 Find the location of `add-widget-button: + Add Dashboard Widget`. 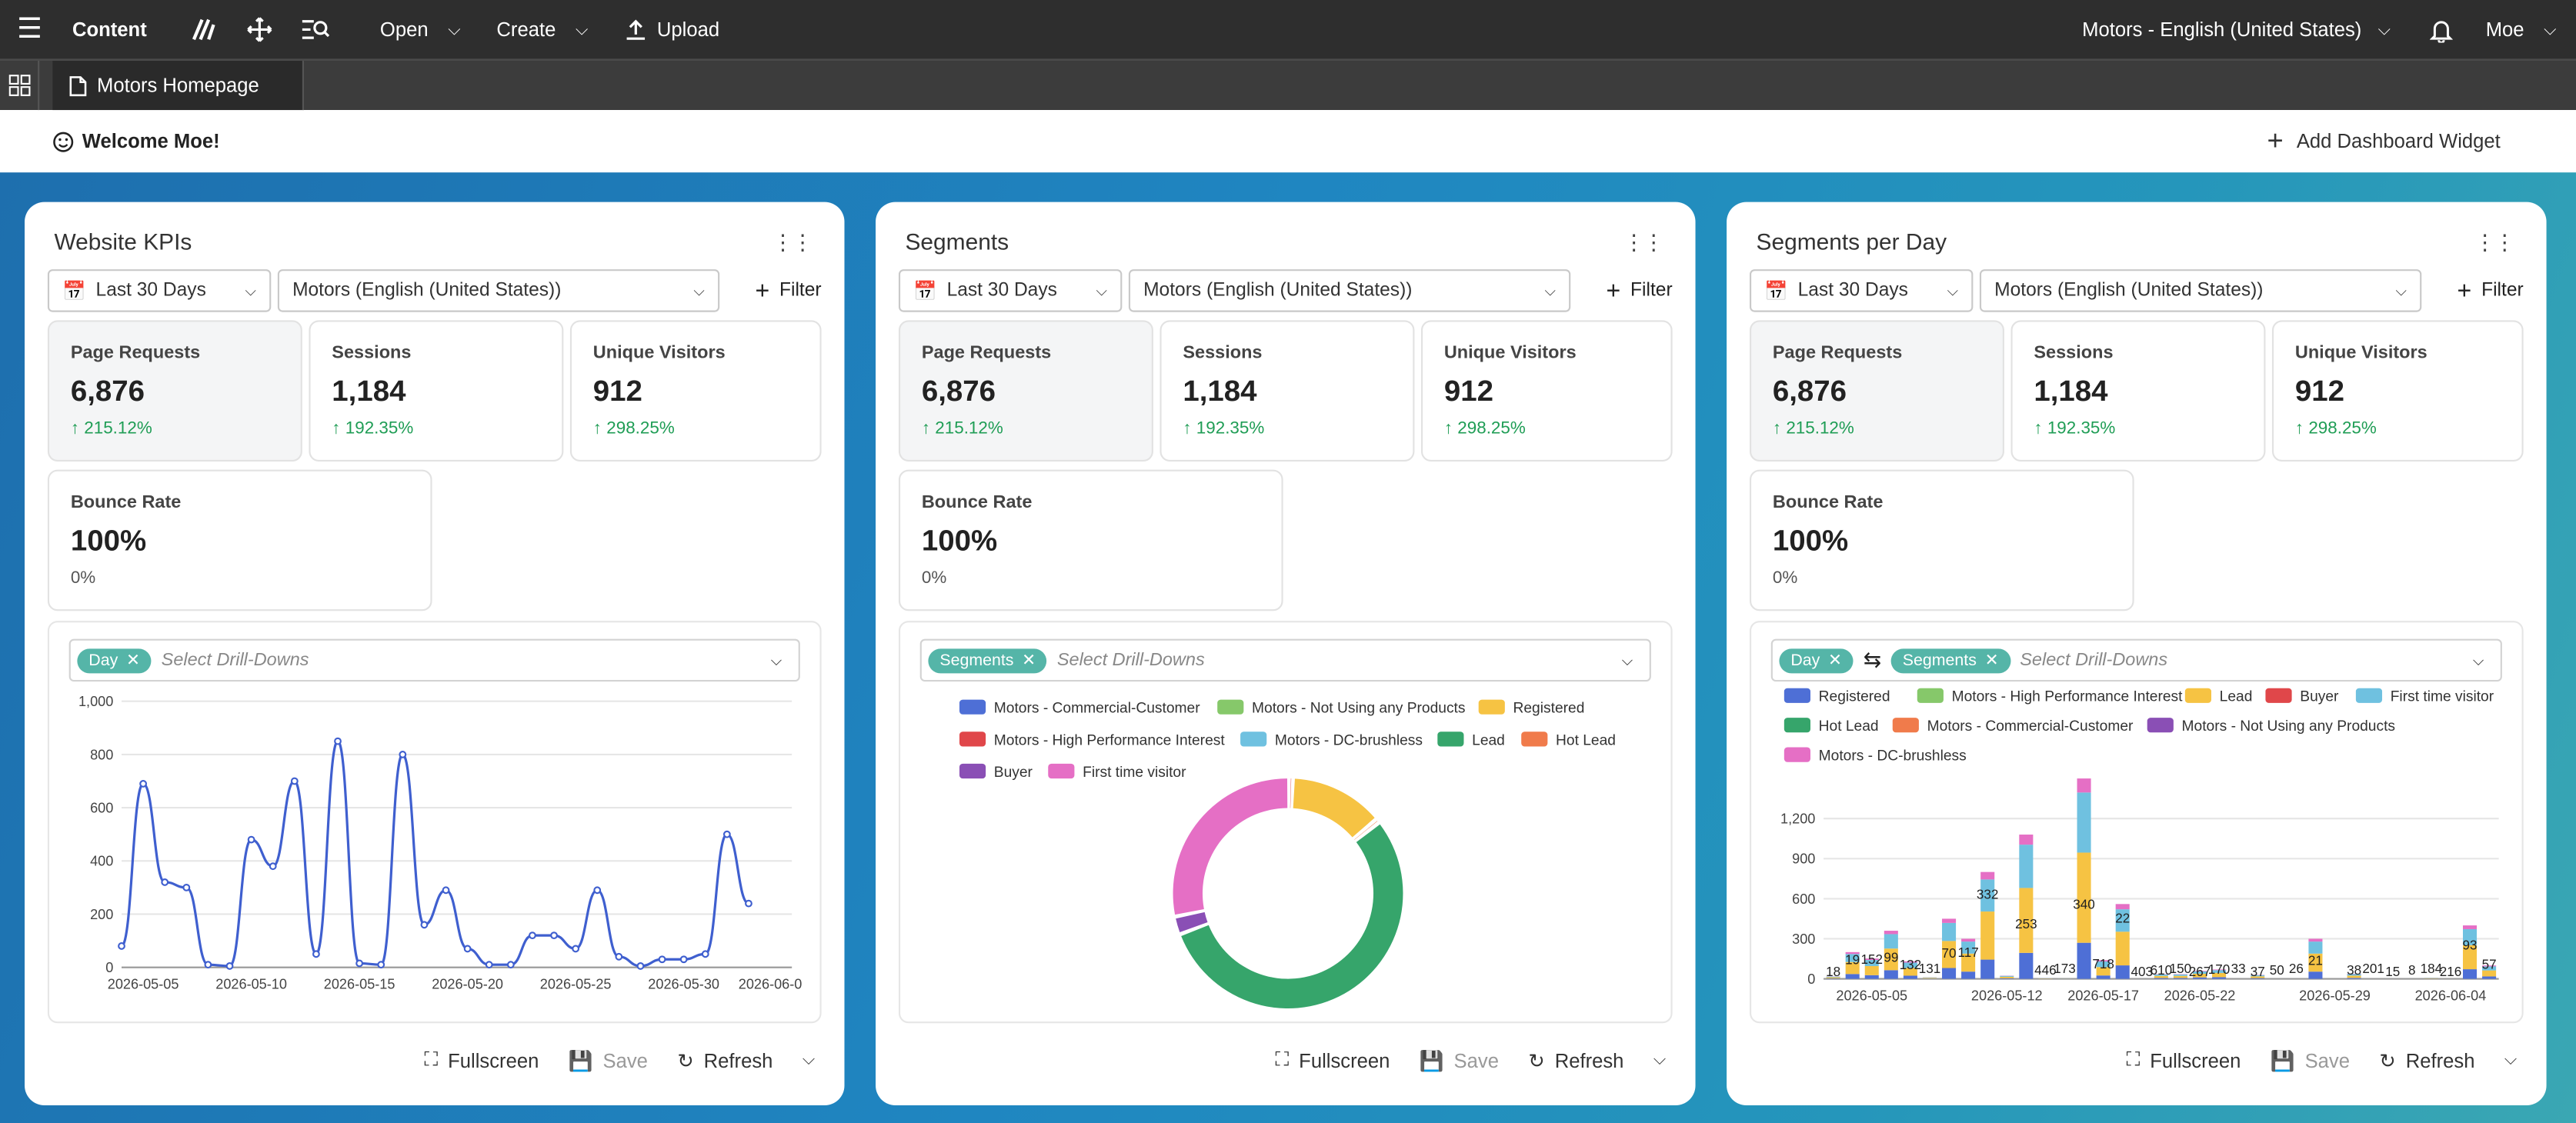

add-widget-button: + Add Dashboard Widget is located at coordinates (2384, 141).